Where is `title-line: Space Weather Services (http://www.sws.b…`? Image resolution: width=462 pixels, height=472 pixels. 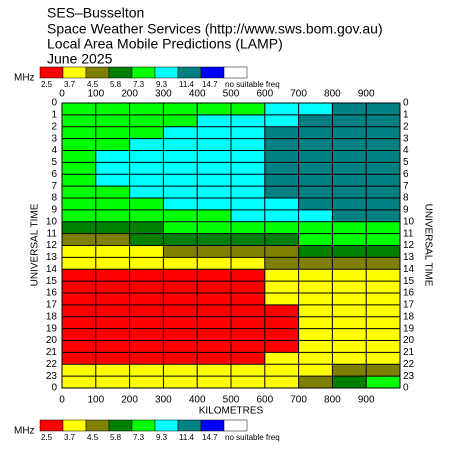 title-line: Space Weather Services (http://www.sws.b… is located at coordinates (215, 29).